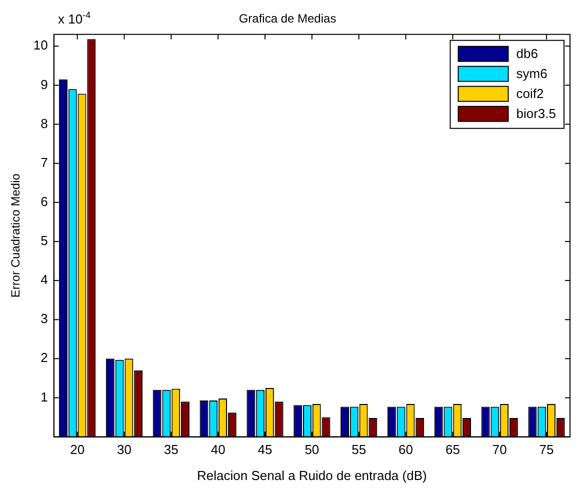 Image resolution: width=585 pixels, height=488 pixels. I want to click on x-tick-label: 55, so click(359, 450).